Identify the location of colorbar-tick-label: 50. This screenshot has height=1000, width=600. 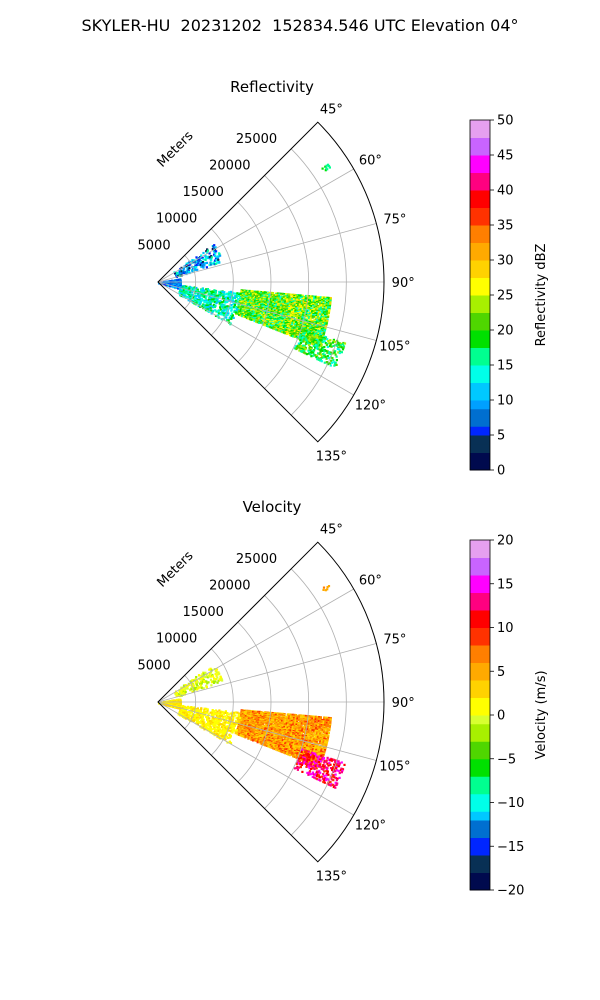
(505, 121).